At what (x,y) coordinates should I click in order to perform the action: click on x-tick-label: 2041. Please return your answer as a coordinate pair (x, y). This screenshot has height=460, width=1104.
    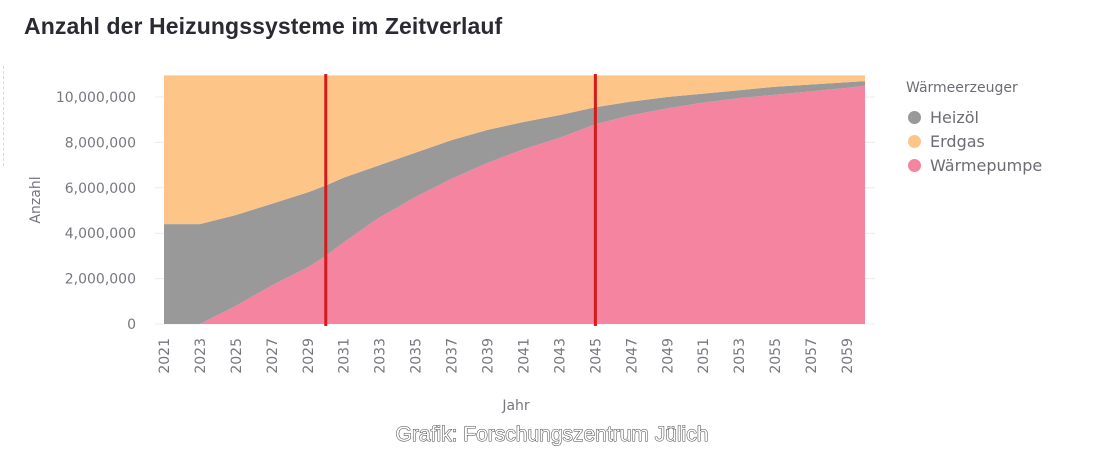
    Looking at the image, I should click on (524, 356).